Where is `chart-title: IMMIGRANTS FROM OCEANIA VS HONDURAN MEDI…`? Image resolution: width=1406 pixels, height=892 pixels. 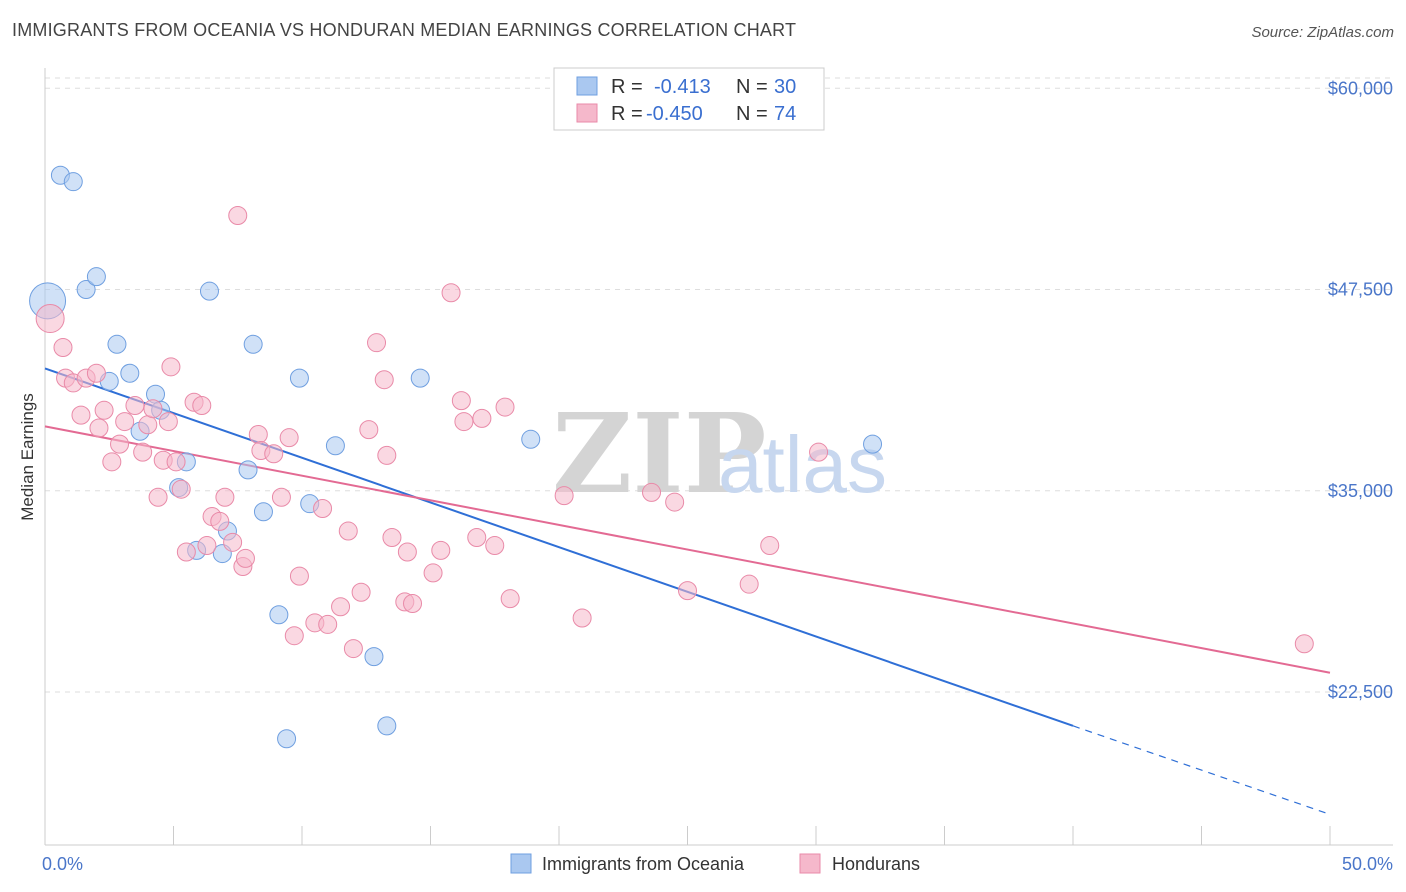
chart-title: IMMIGRANTS FROM OCEANIA VS HONDURAN MEDI… is located at coordinates (404, 30).